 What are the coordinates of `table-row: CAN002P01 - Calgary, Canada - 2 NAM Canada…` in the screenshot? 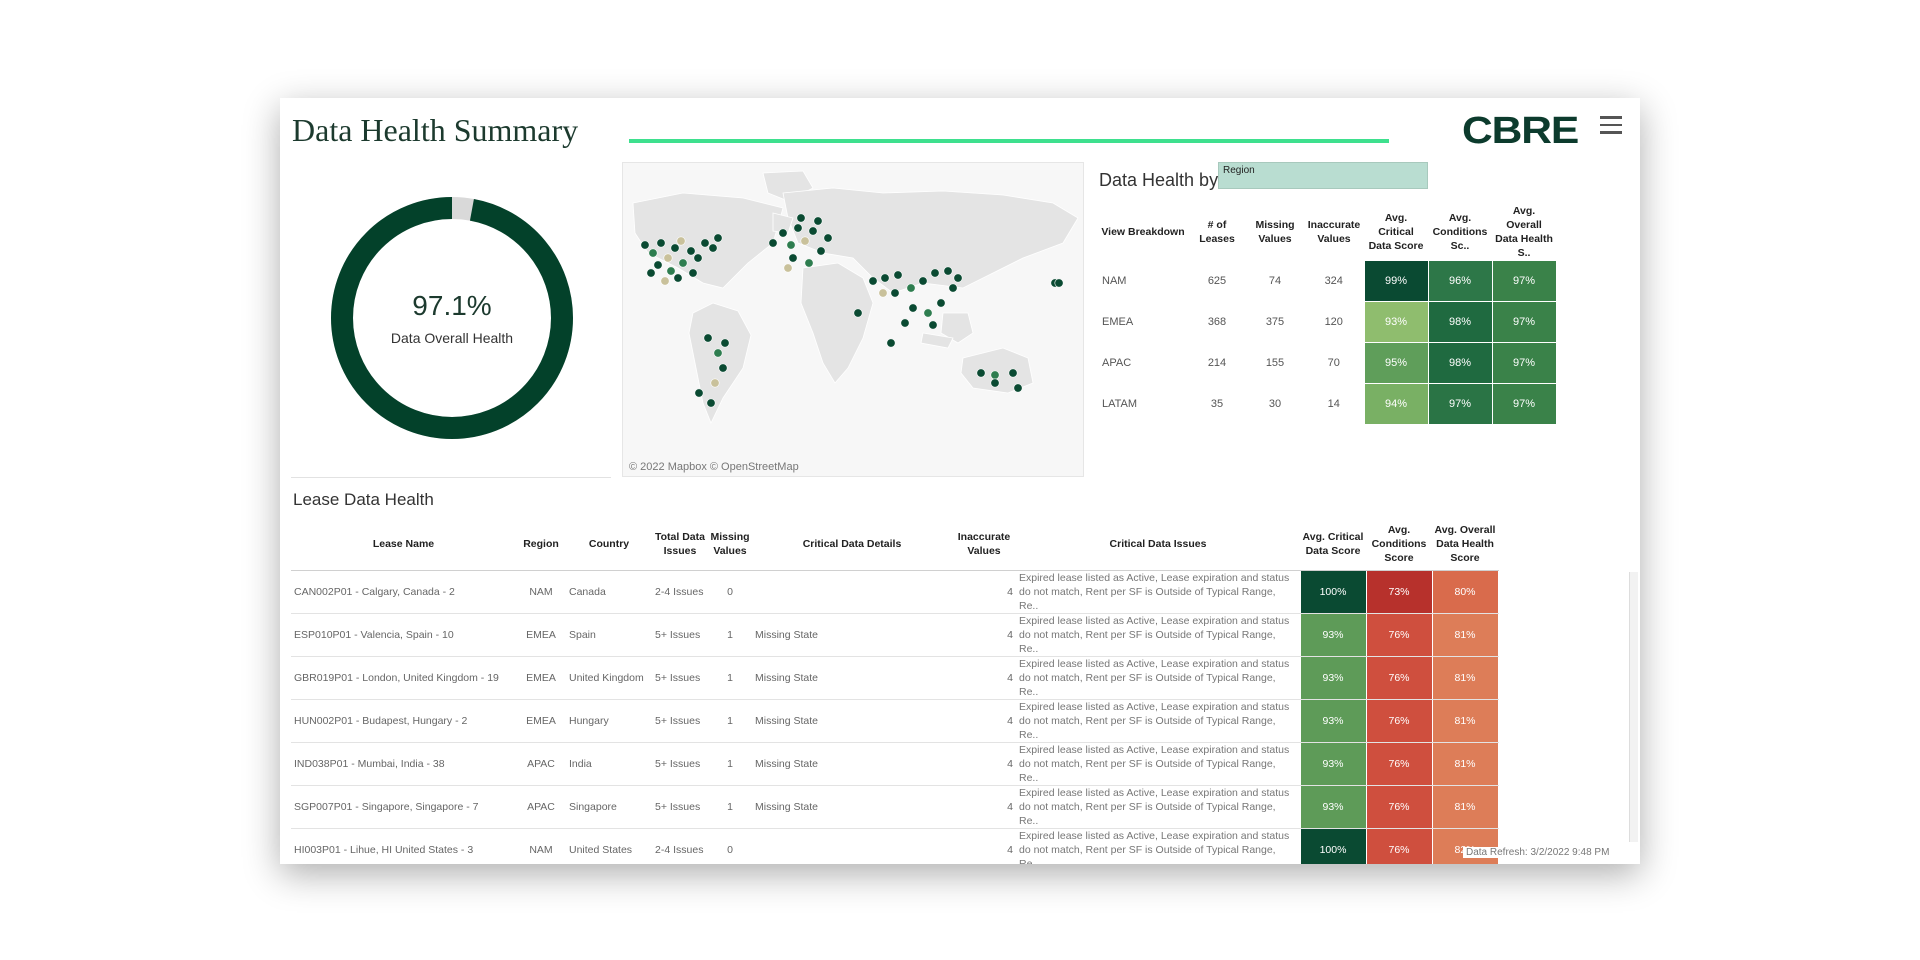 It's located at (895, 592).